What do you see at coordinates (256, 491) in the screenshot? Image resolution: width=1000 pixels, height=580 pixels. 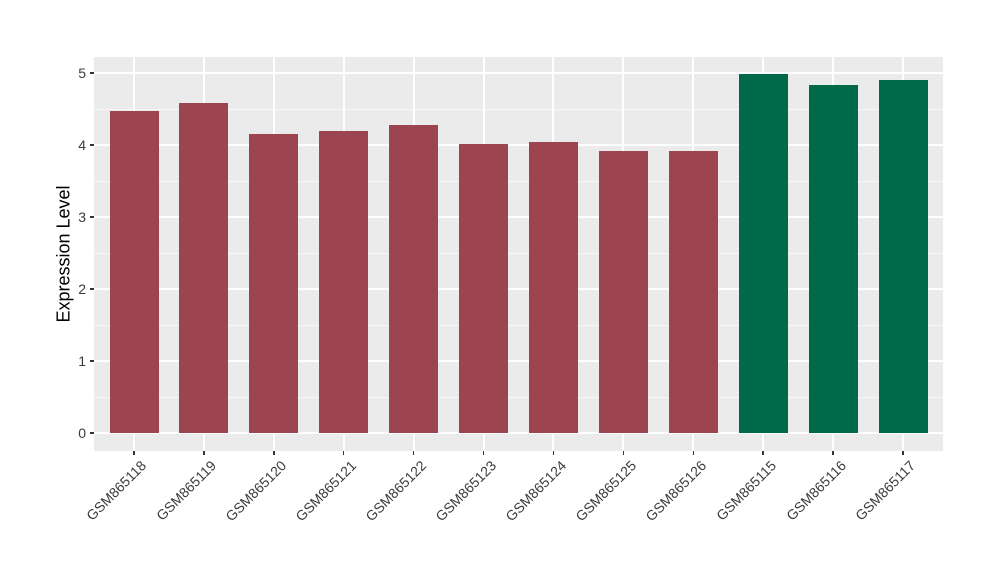 I see `x-axis-tick-label: GSM865120` at bounding box center [256, 491].